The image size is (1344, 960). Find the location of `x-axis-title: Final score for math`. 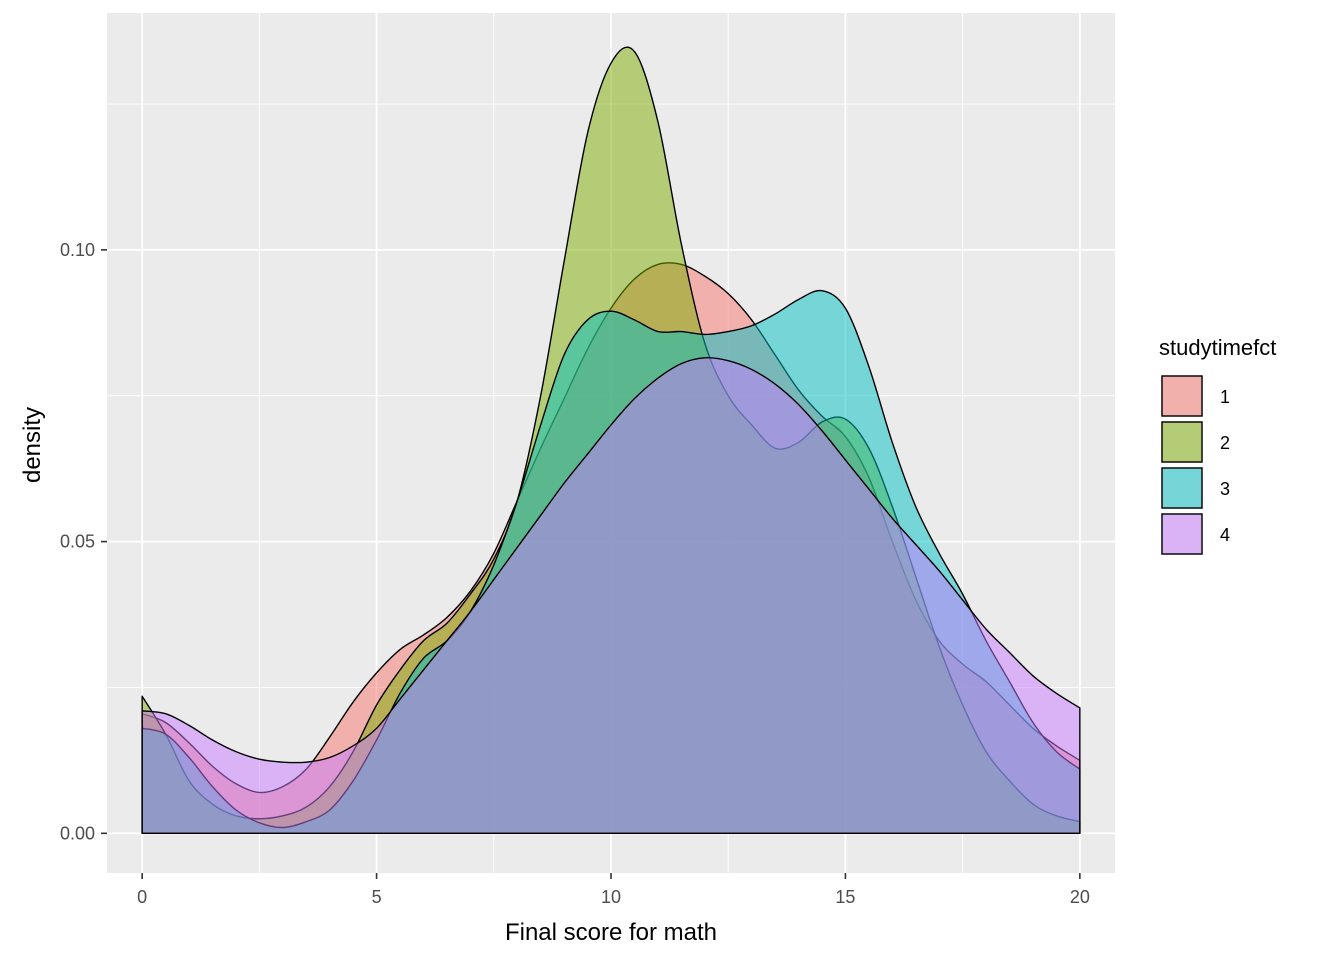

x-axis-title: Final score for math is located at coordinates (611, 932).